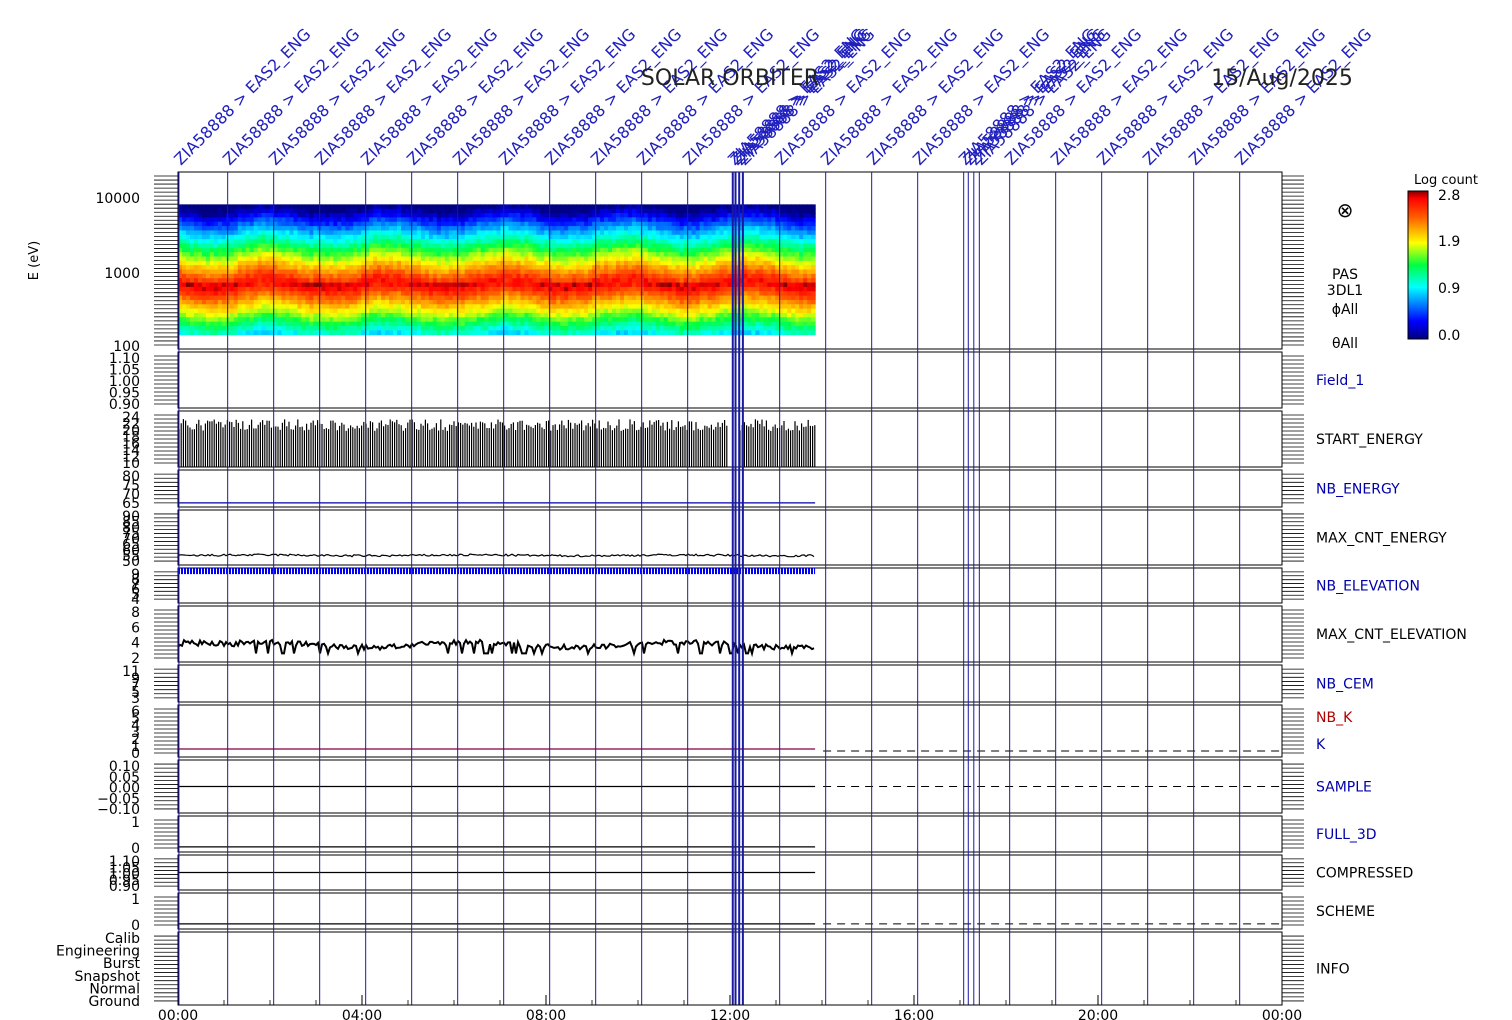 This screenshot has width=1512, height=1020. I want to click on y-tick-label: 18, so click(131, 438).